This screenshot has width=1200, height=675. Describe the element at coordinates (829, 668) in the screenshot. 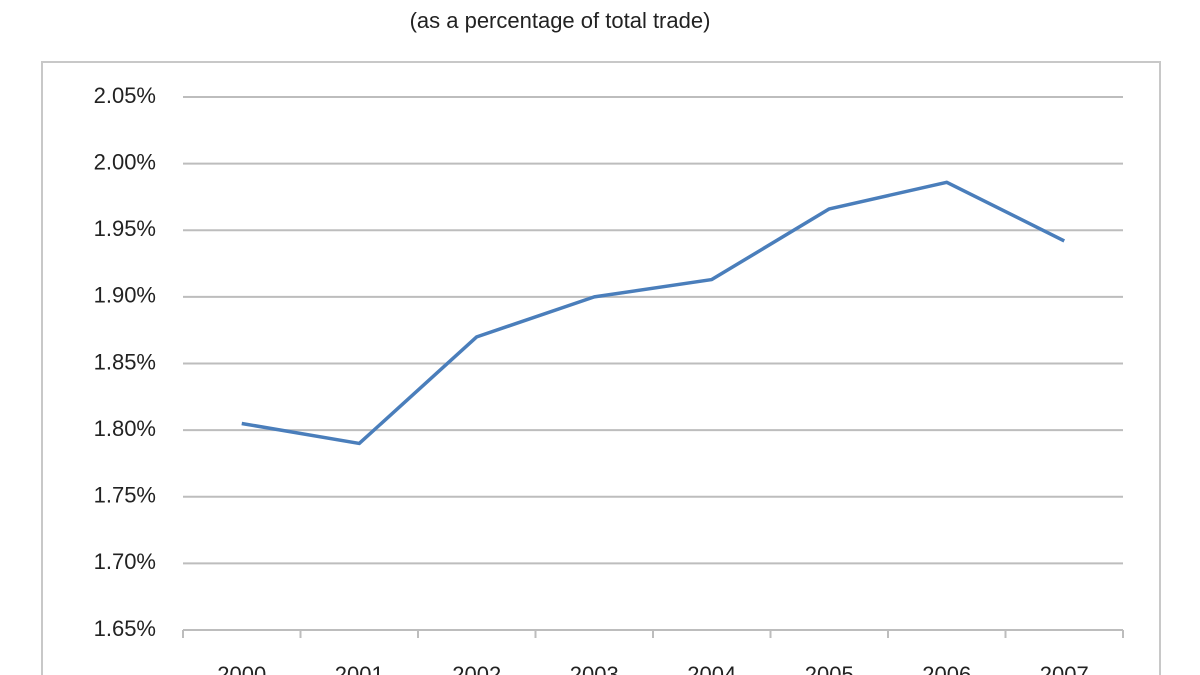

I see `x-tick-label: 2005` at that location.